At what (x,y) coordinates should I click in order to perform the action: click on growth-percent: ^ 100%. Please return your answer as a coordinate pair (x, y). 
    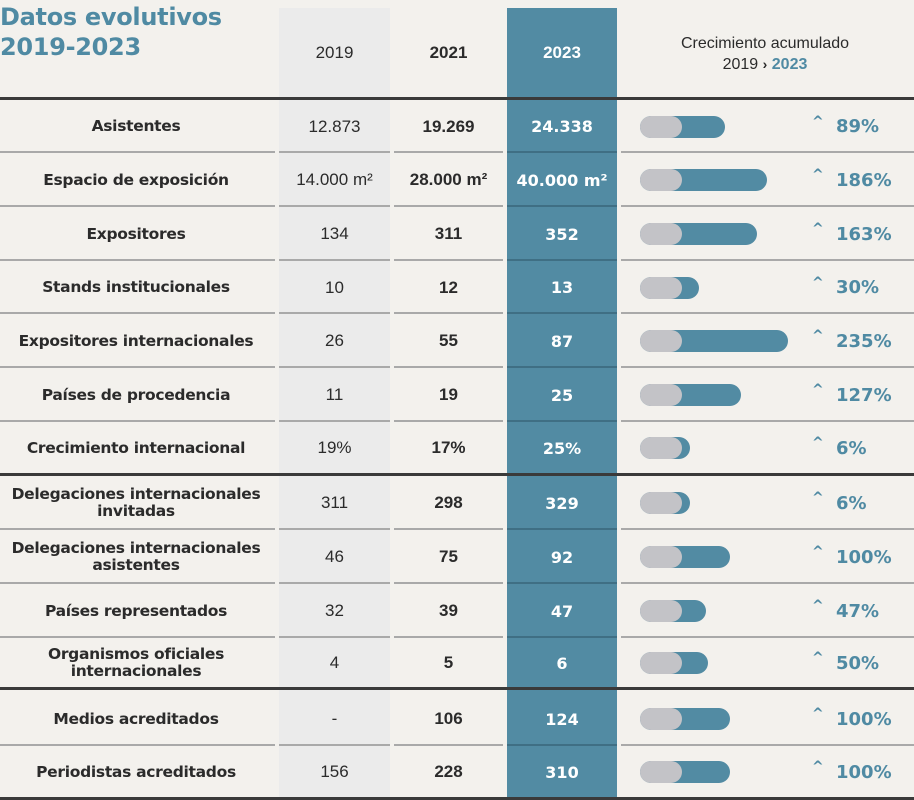
    Looking at the image, I should click on (862, 719).